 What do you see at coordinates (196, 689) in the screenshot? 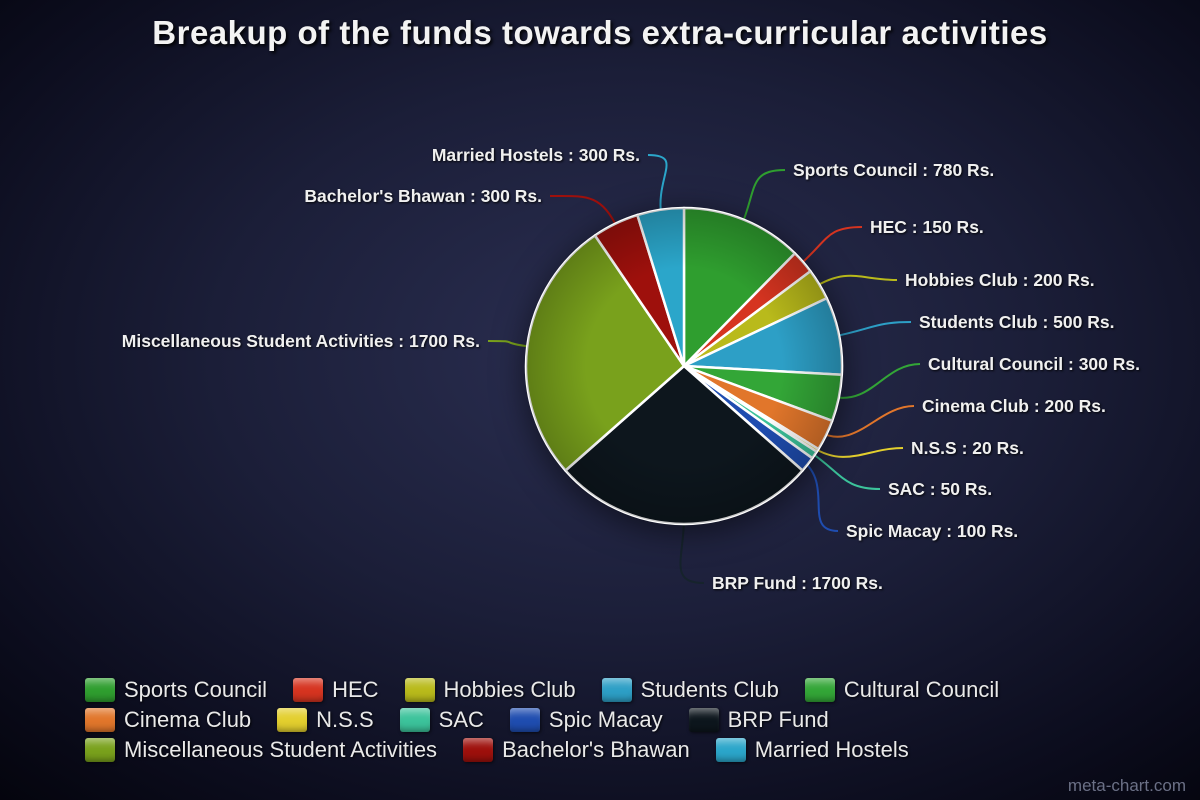
I see `legend-label: Sports Council` at bounding box center [196, 689].